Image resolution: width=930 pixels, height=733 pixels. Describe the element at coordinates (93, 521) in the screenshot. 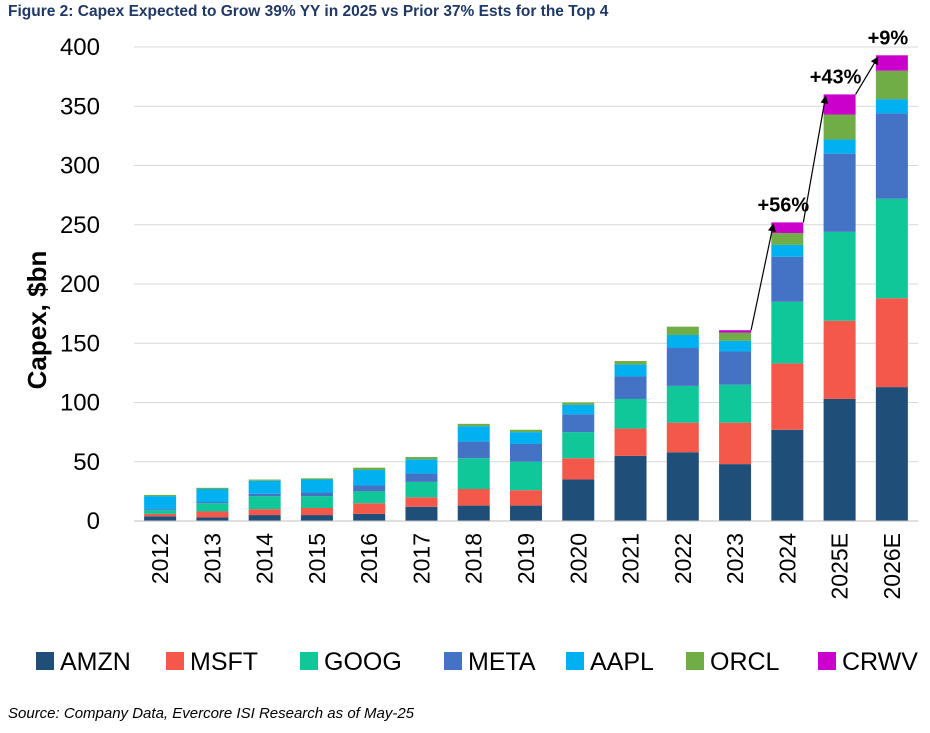

I see `y-tick-label: 0` at that location.